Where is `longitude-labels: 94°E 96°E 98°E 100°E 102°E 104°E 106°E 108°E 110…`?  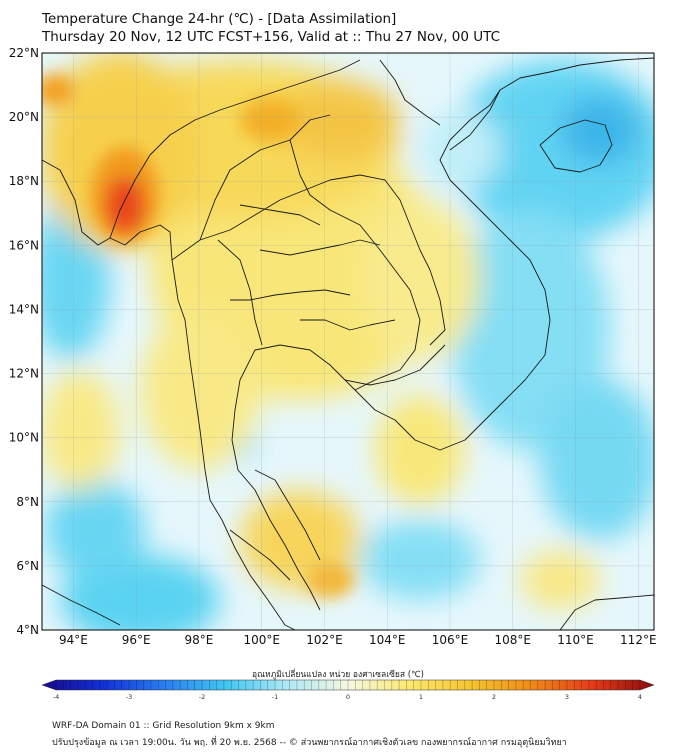
longitude-labels: 94°E 96°E 98°E 100°E 102°E 104°E 106°E 108°E 110… is located at coordinates (358, 640).